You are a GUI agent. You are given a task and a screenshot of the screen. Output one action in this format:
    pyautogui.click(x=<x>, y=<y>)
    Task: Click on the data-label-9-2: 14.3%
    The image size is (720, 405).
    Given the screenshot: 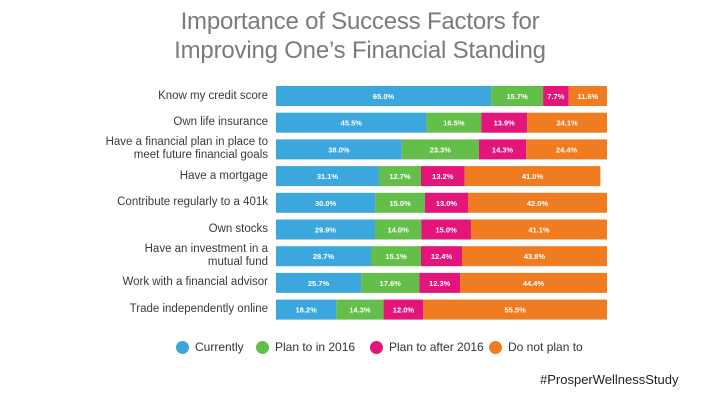 What is the action you would take?
    pyautogui.click(x=360, y=310)
    